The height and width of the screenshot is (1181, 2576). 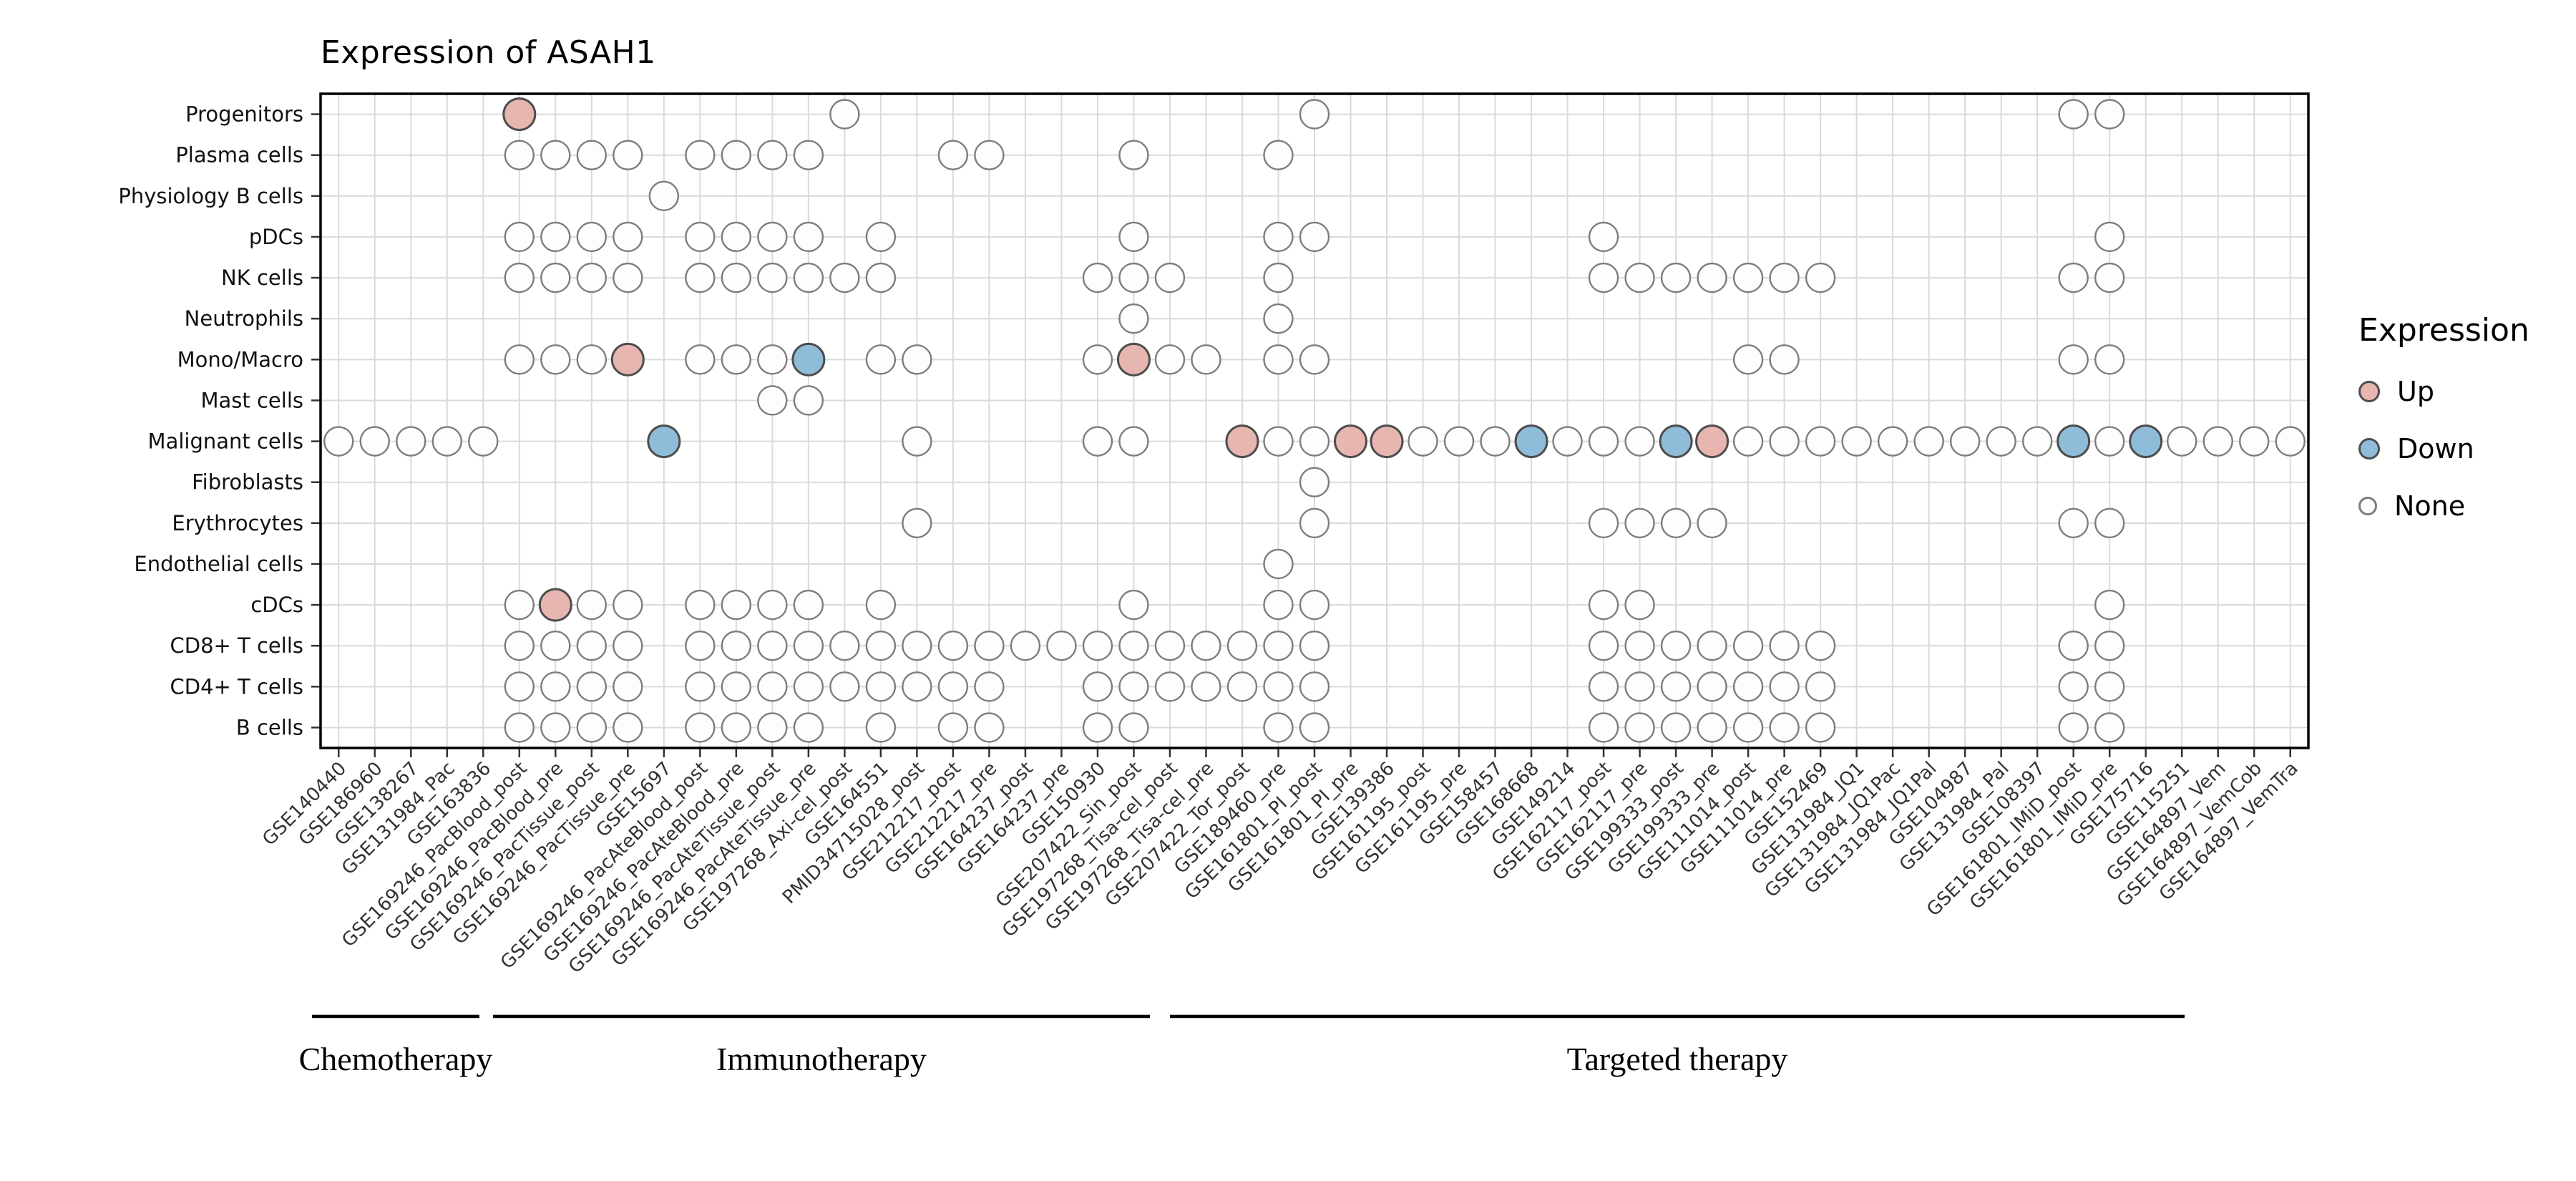 I want to click on y-axis-label: Physiology B cells, so click(x=210, y=196).